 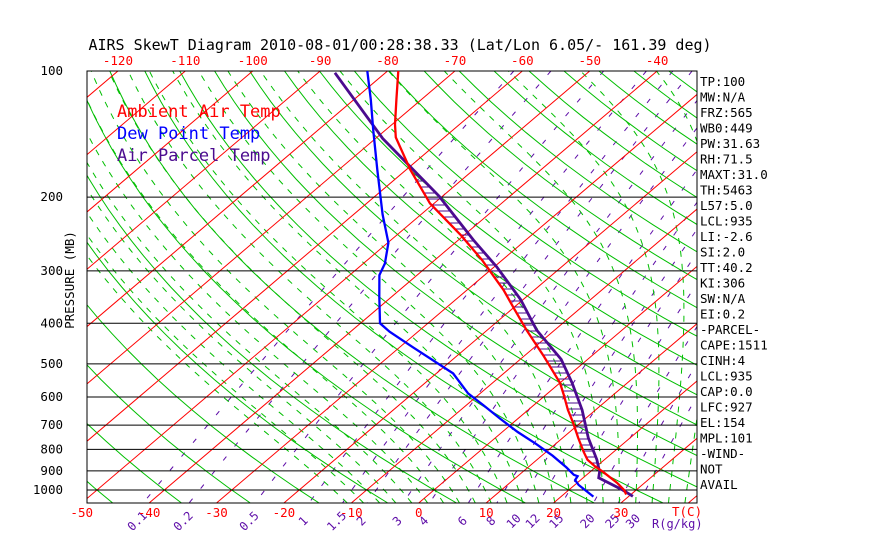 I want to click on legend-dew-point: Dew Point Temp, so click(x=188, y=134).